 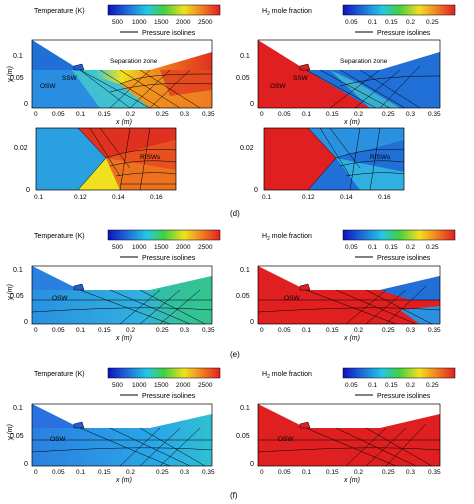 What do you see at coordinates (308, 197) in the screenshot?
I see `zoom-x-tick: 0.12` at bounding box center [308, 197].